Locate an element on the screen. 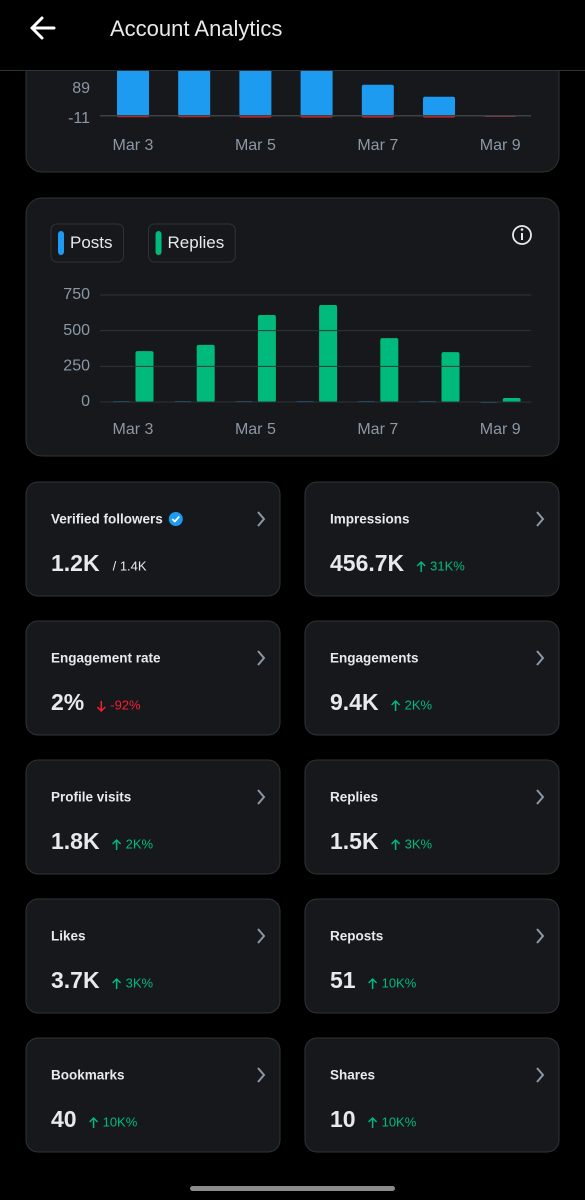 This screenshot has height=1200, width=585. card-label: Likes is located at coordinates (68, 936).